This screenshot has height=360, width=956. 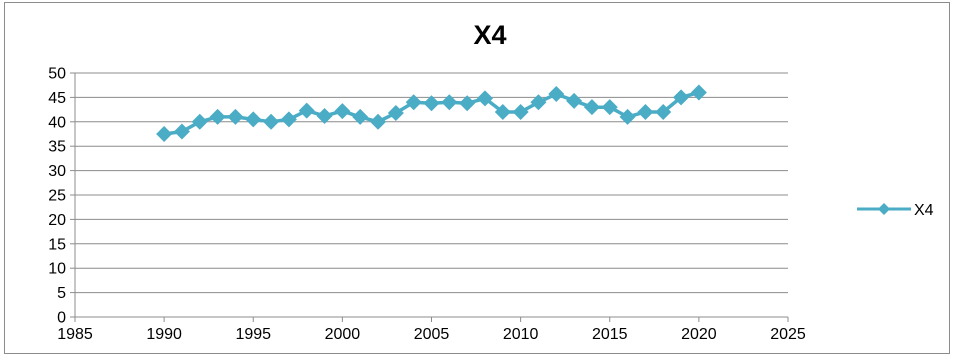 What do you see at coordinates (610, 334) in the screenshot?
I see `x-tick-label: 2015` at bounding box center [610, 334].